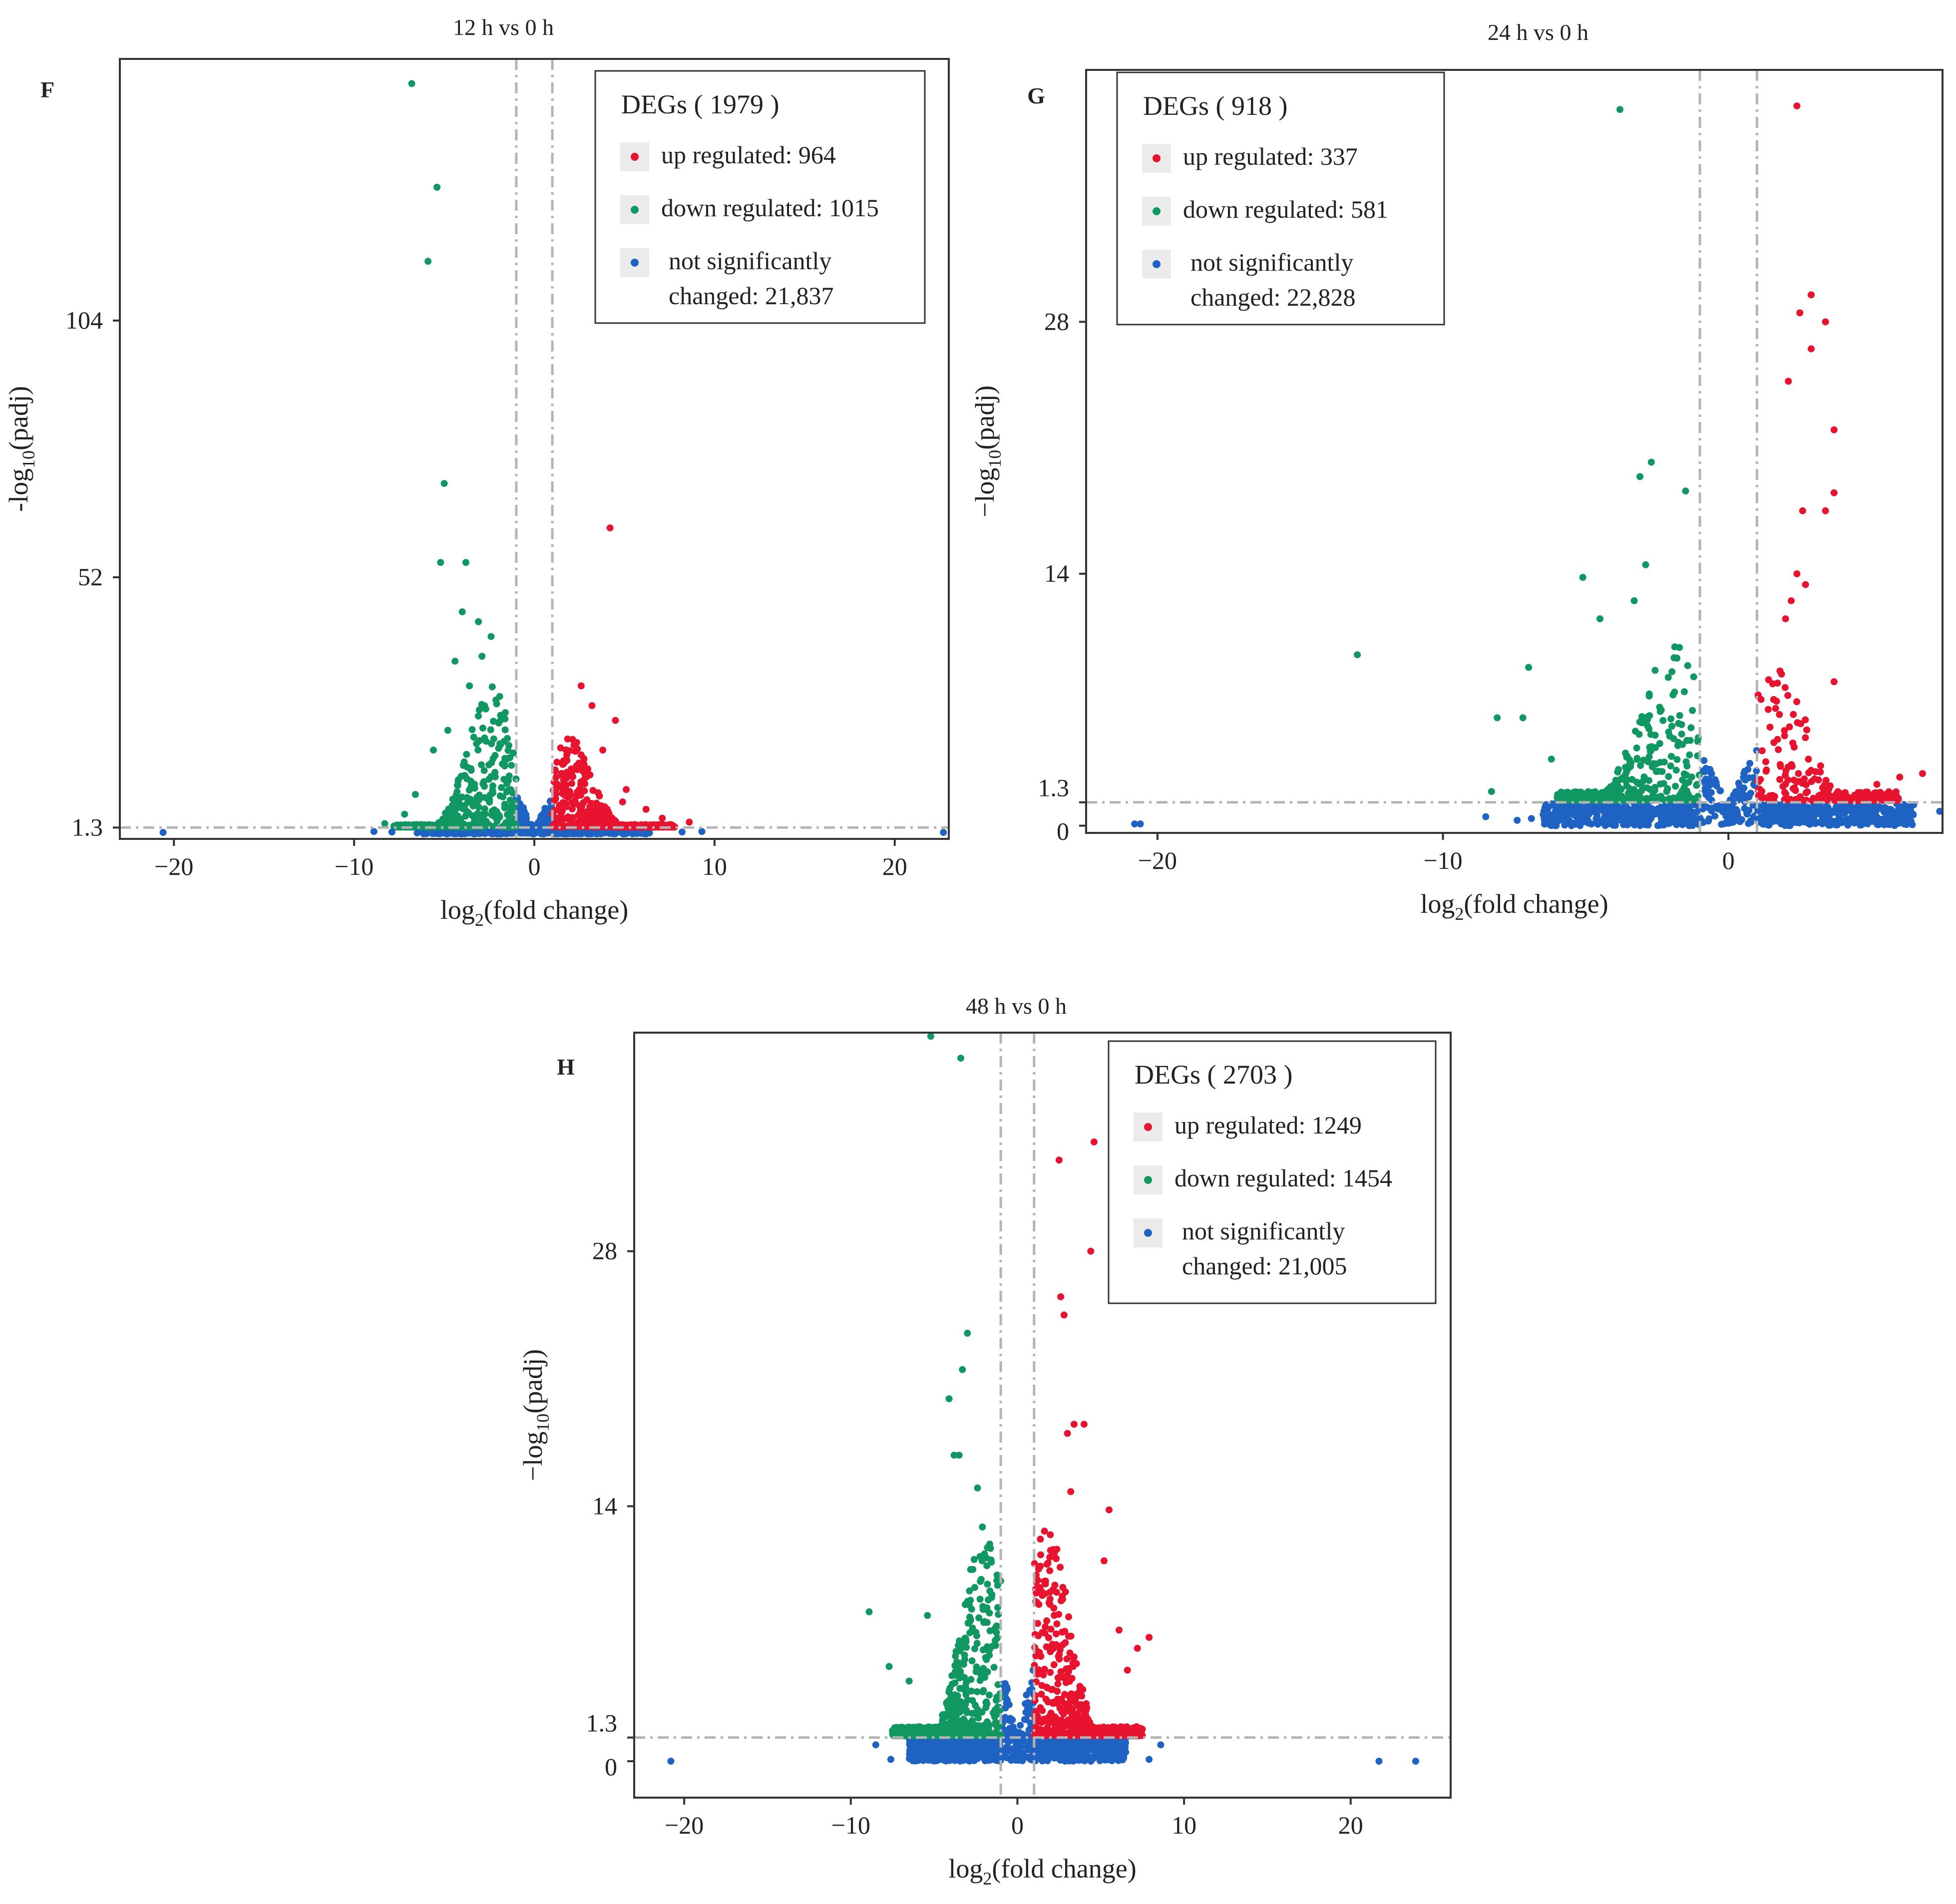 The width and height of the screenshot is (1956, 1904). What do you see at coordinates (1514, 906) in the screenshot?
I see `x-axis-label: log2(fold change)` at bounding box center [1514, 906].